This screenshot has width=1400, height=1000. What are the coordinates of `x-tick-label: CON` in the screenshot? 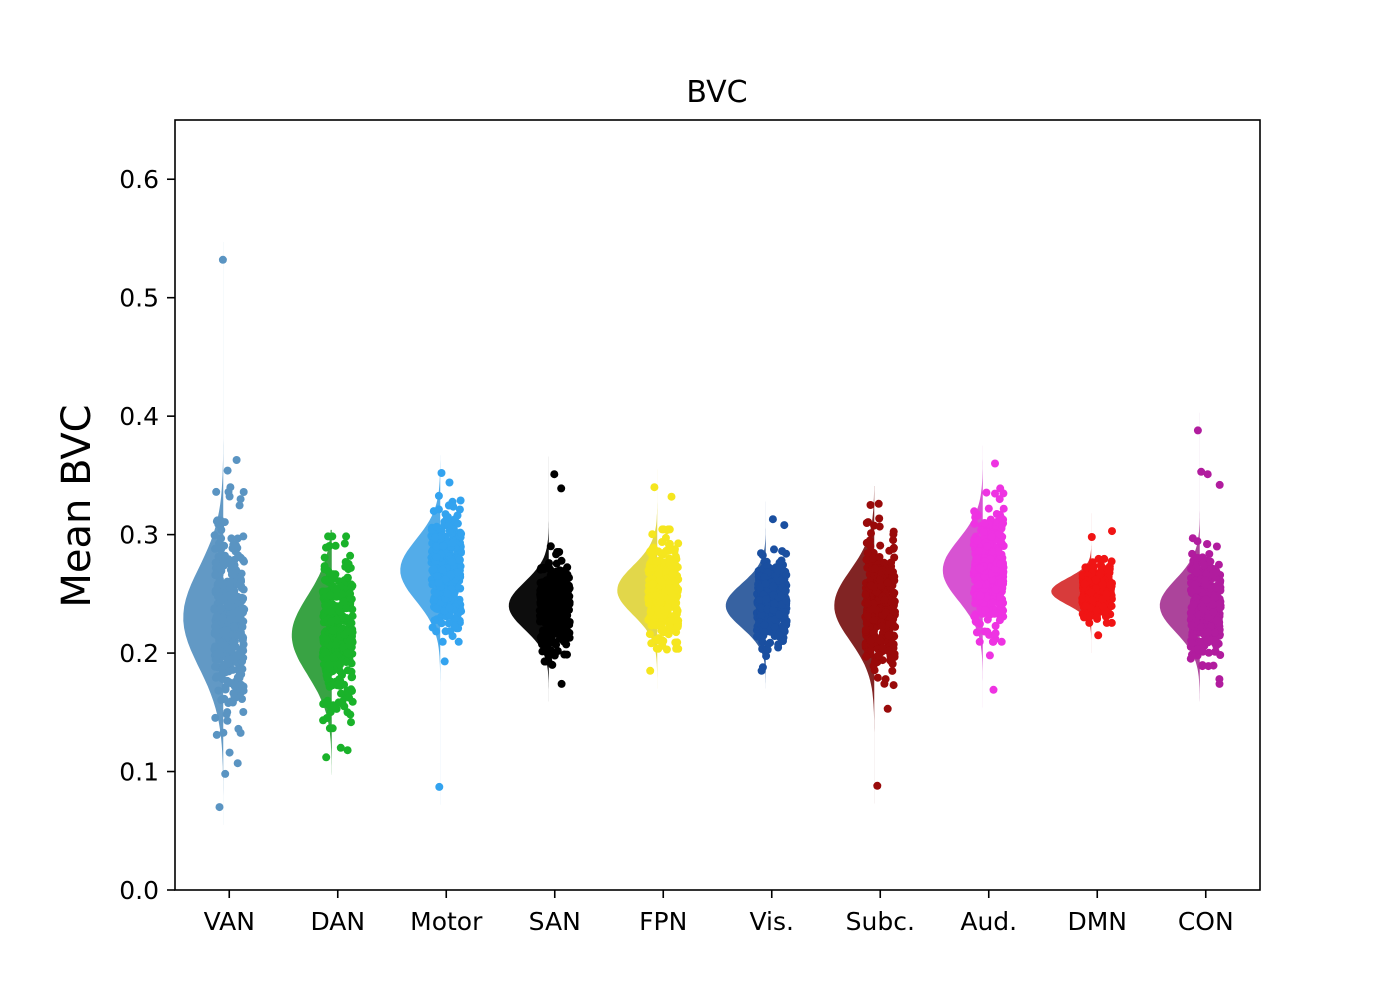 It's located at (1206, 921).